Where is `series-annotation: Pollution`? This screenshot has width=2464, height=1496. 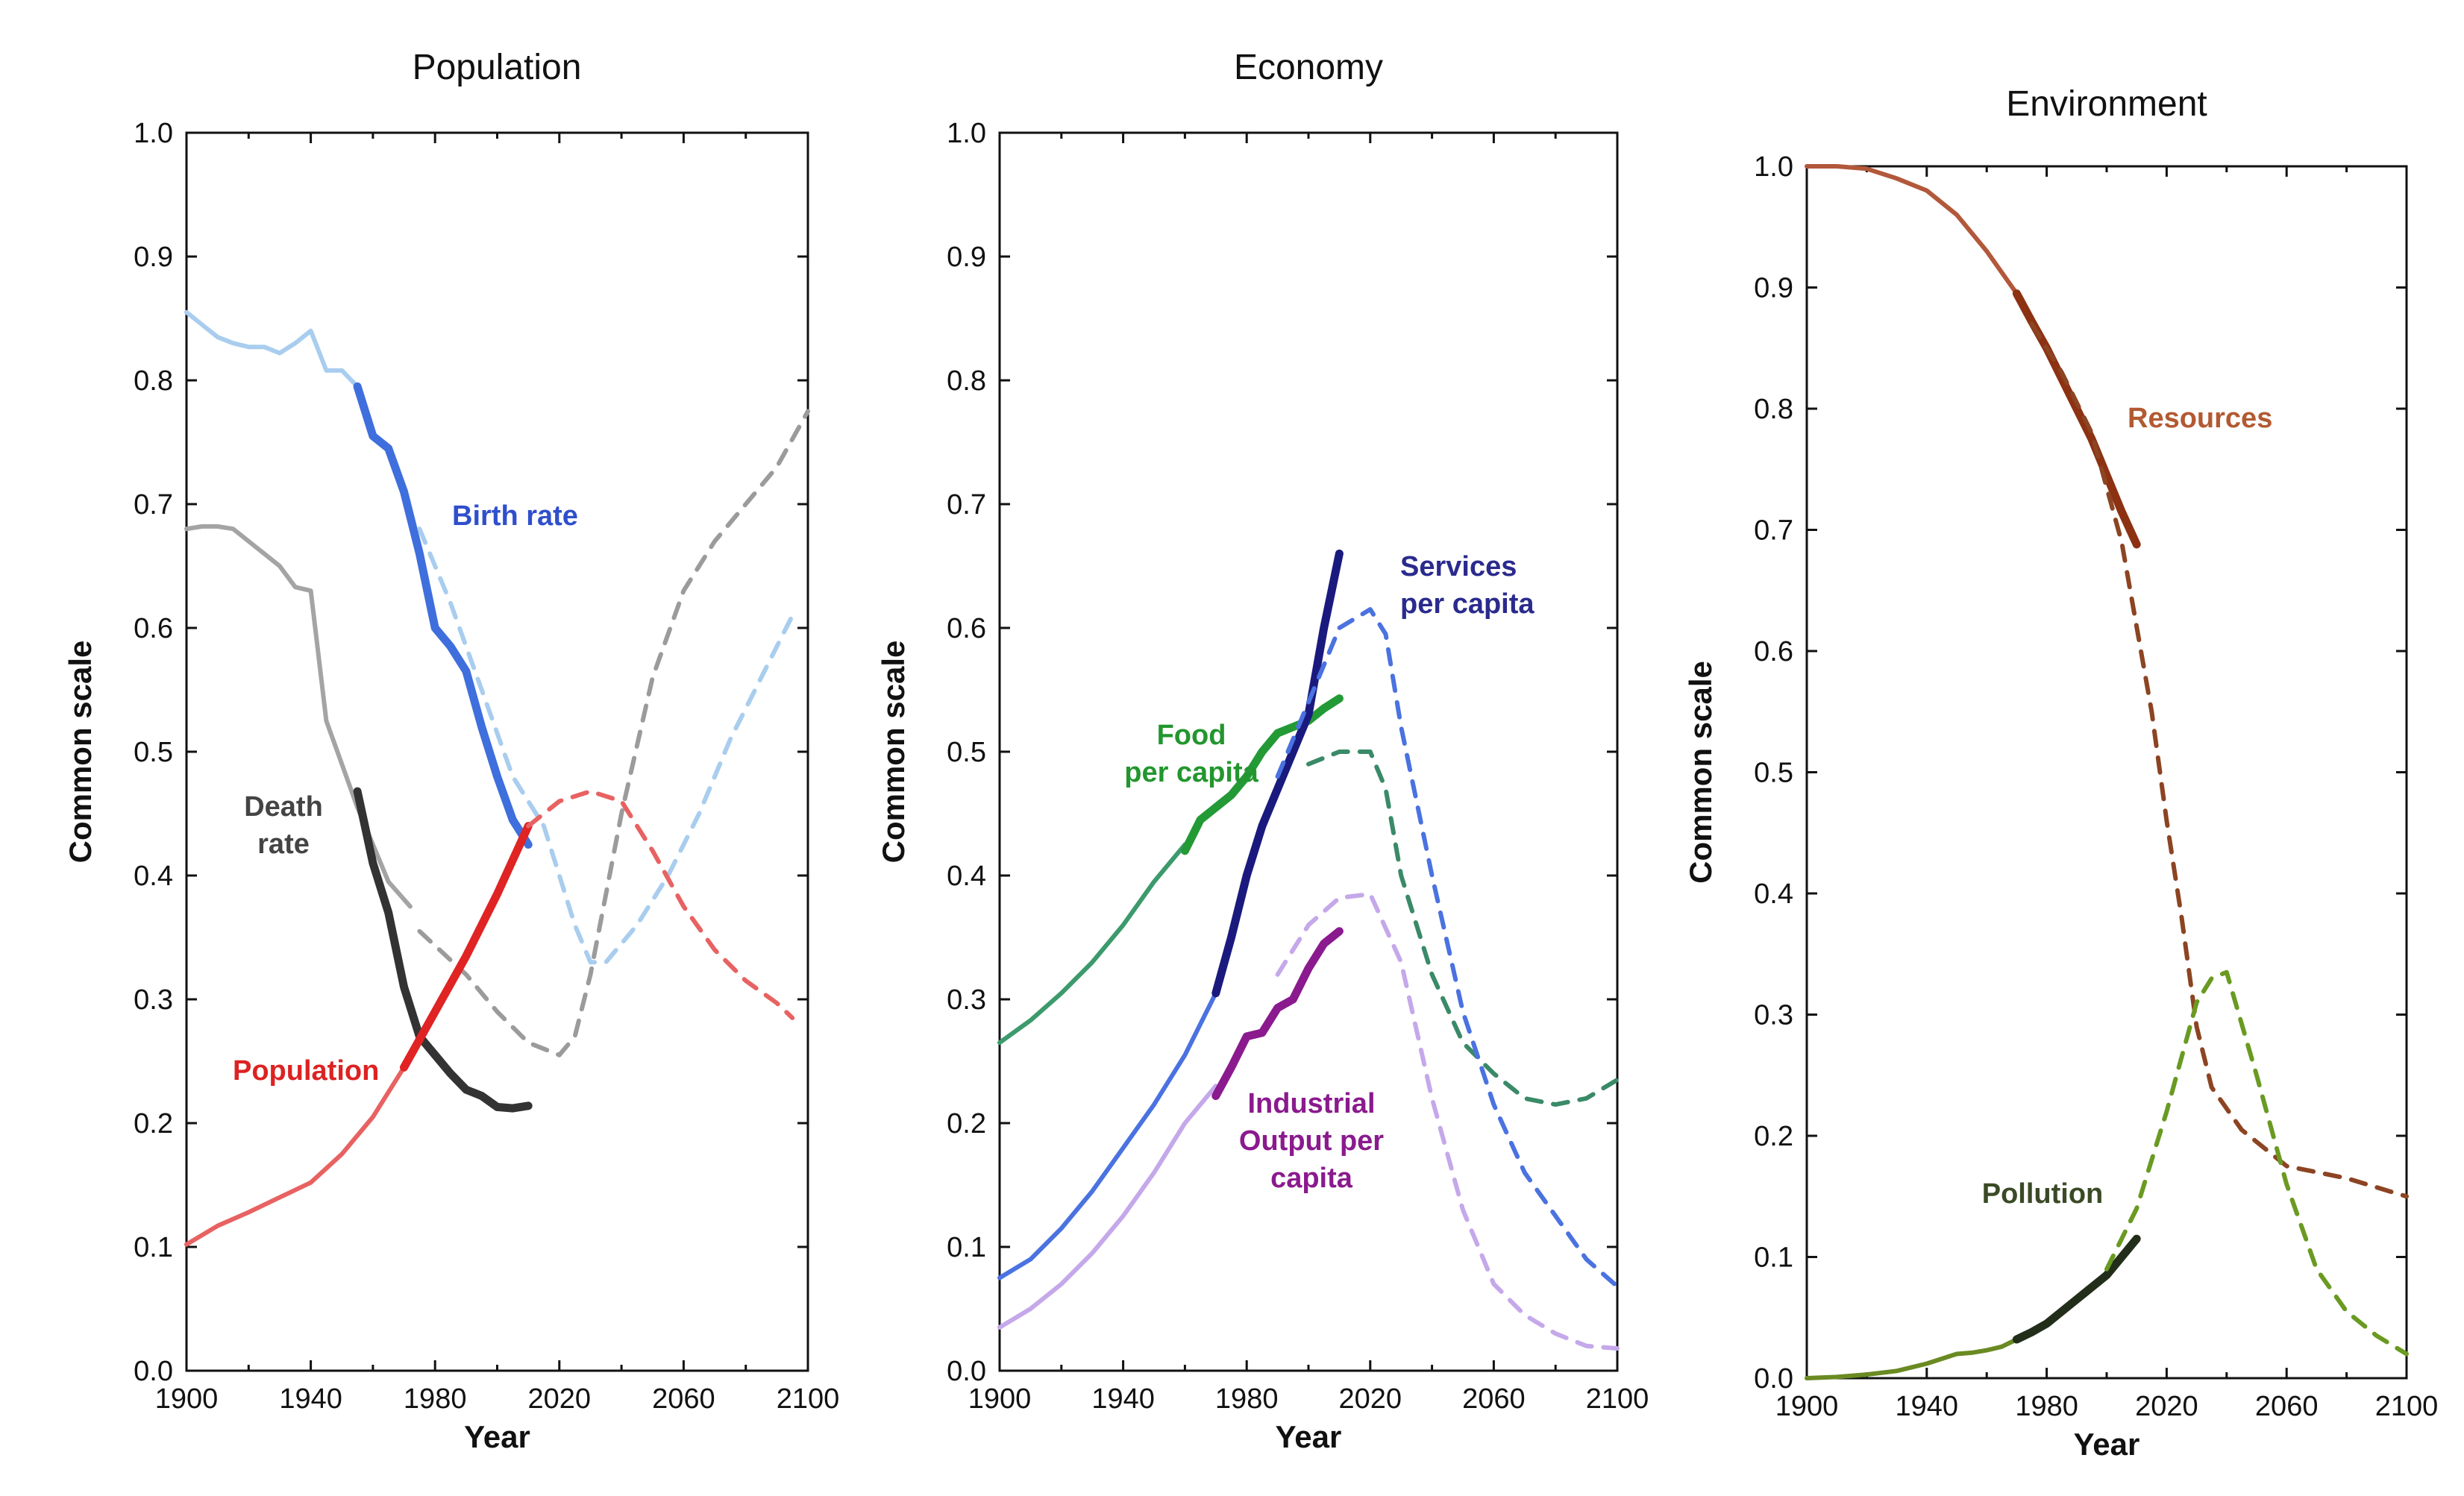 series-annotation: Pollution is located at coordinates (2043, 1194).